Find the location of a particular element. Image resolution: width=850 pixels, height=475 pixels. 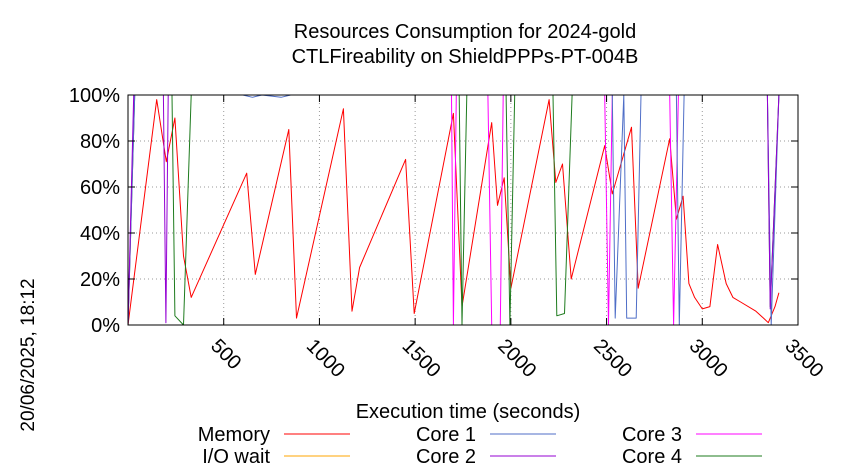

legend-label: Core 4 is located at coordinates (652, 457).